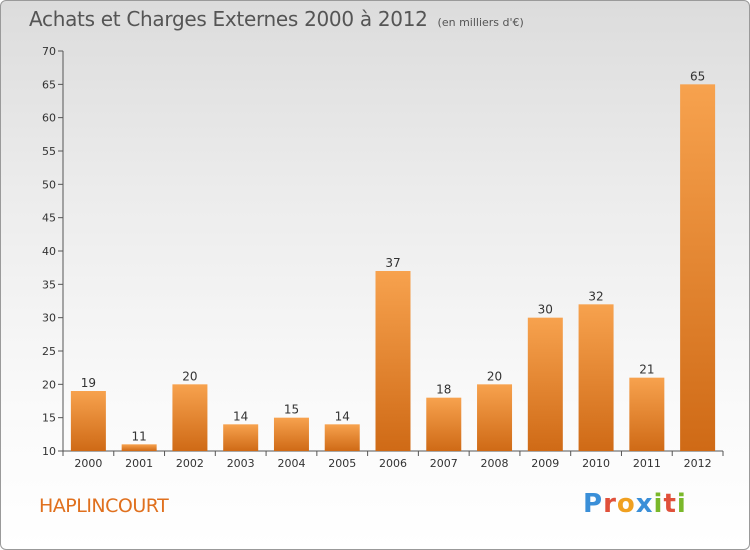 The height and width of the screenshot is (550, 750). Describe the element at coordinates (139, 436) in the screenshot. I see `bar-value-label: 11` at that location.